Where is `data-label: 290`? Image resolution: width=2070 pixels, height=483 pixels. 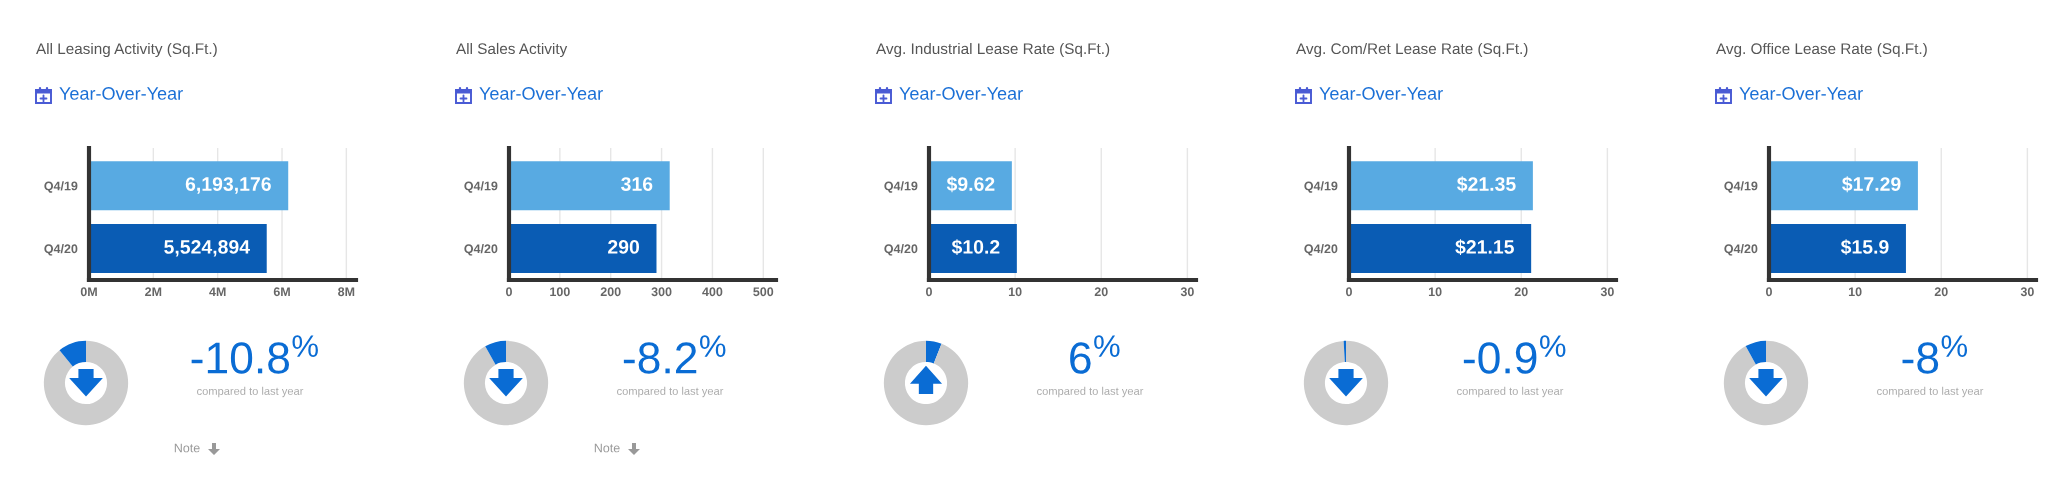
data-label: 290 is located at coordinates (624, 247).